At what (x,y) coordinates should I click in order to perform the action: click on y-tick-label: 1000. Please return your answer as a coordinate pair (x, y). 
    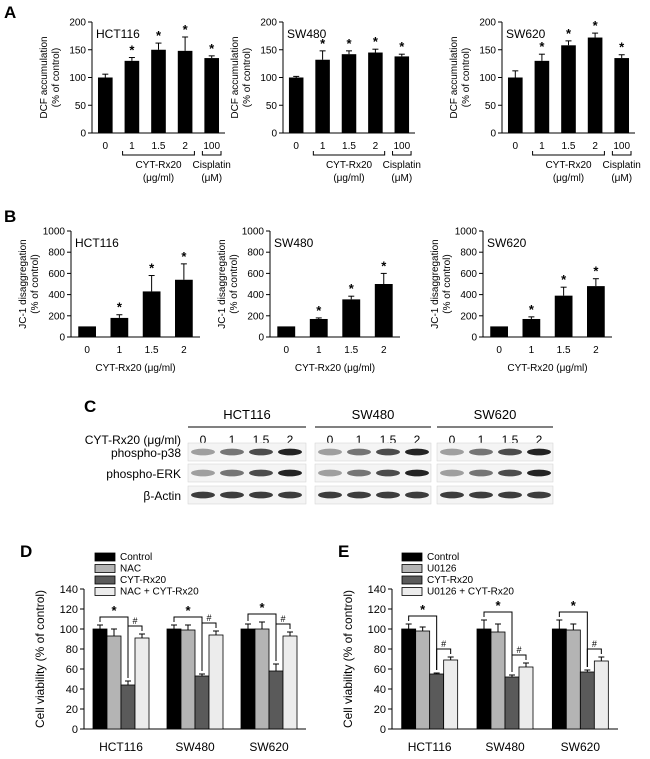
    Looking at the image, I should click on (466, 232).